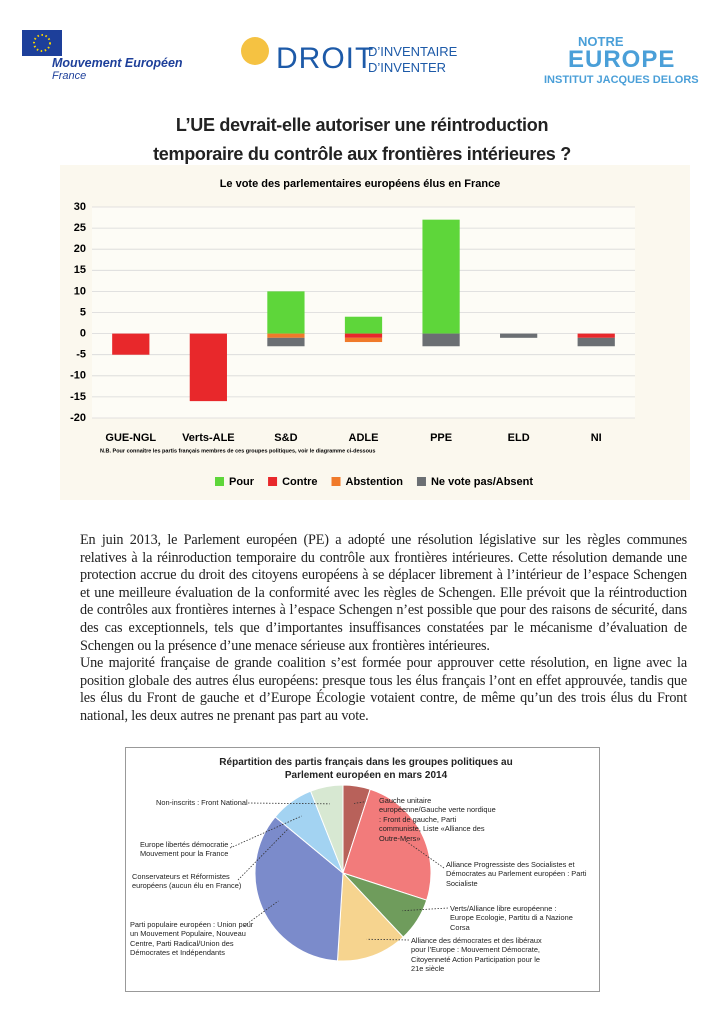 This screenshot has height=1024, width=724. Describe the element at coordinates (80, 270) in the screenshot. I see `y-tick-label: 15` at that location.